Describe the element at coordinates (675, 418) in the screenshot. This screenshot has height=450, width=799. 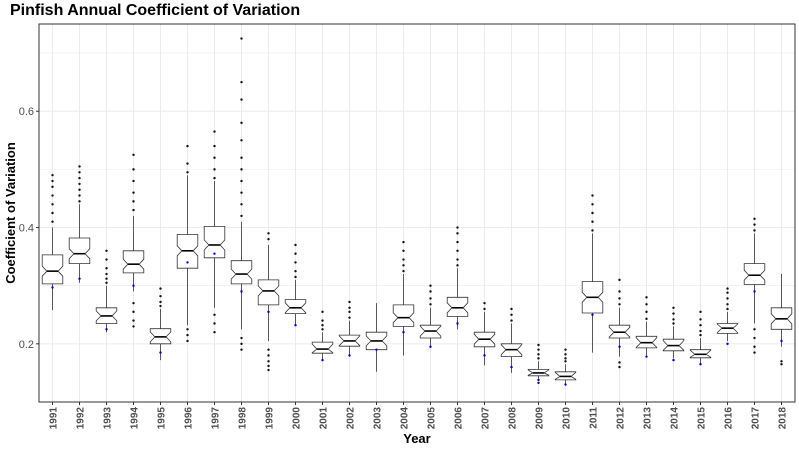
I see `x-tick-label: 2014` at that location.